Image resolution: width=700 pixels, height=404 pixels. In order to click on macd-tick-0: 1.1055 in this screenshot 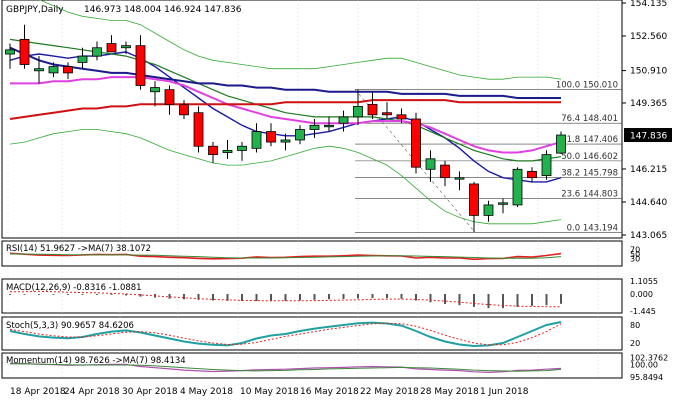, I will do `click(644, 281)`.